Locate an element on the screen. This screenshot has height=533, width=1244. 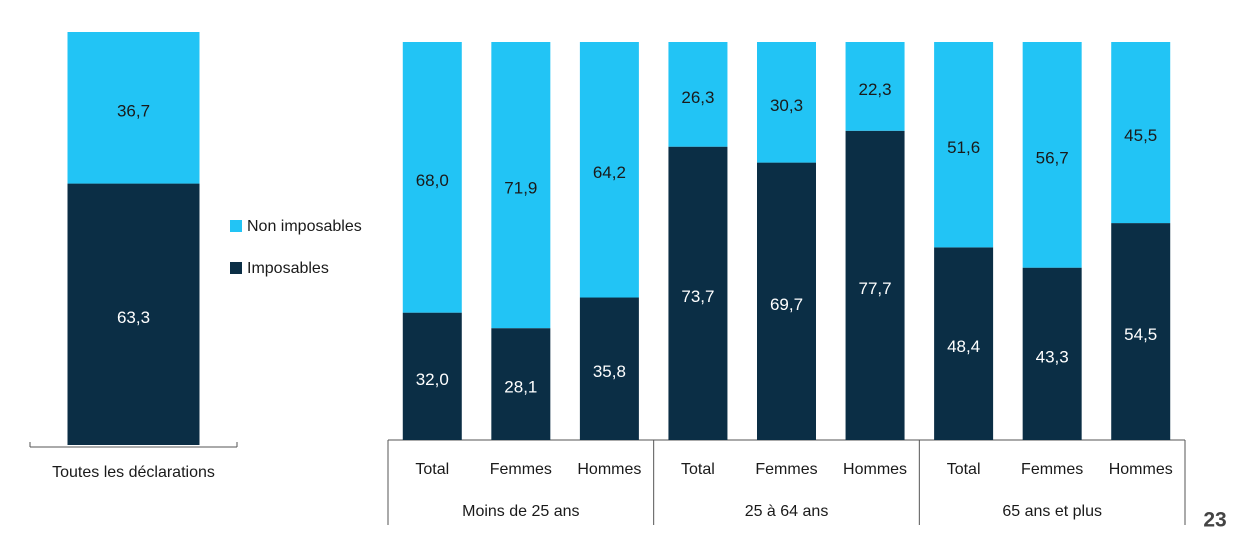
value-label: 54,5 is located at coordinates (1140, 334).